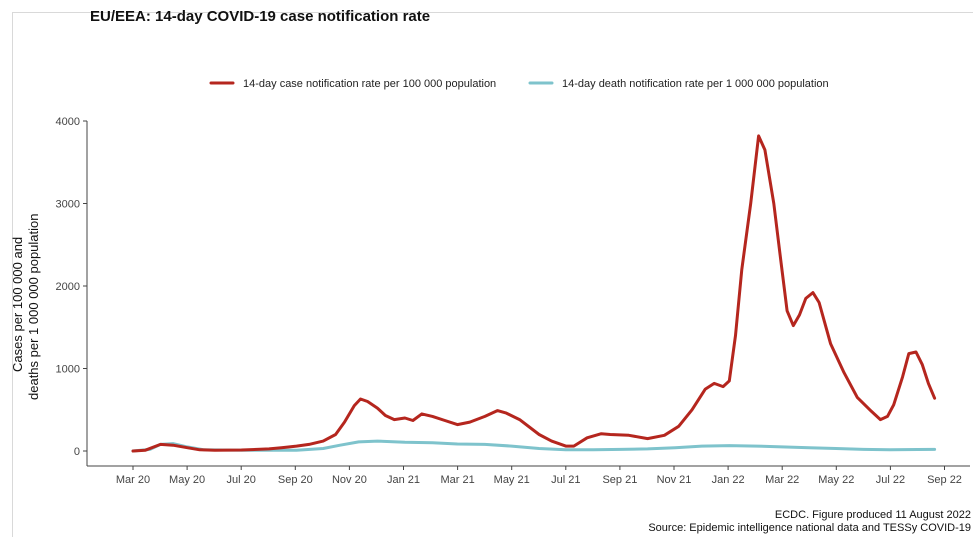 Image resolution: width=973 pixels, height=537 pixels. Describe the element at coordinates (68, 205) in the screenshot. I see `y-tick-label: 3000` at that location.